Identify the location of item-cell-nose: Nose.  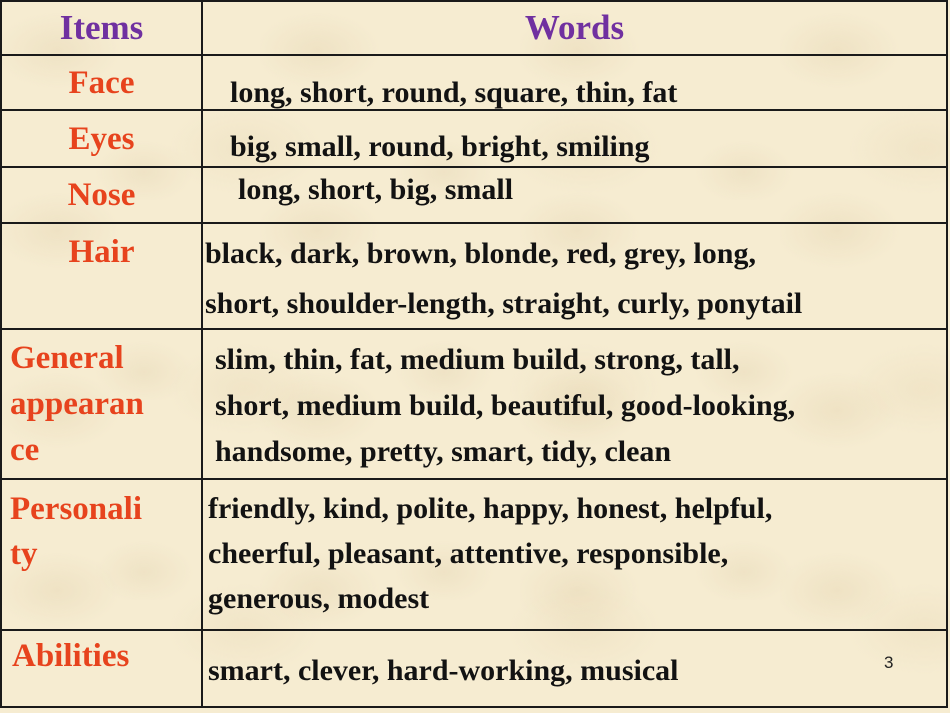
(102, 196).